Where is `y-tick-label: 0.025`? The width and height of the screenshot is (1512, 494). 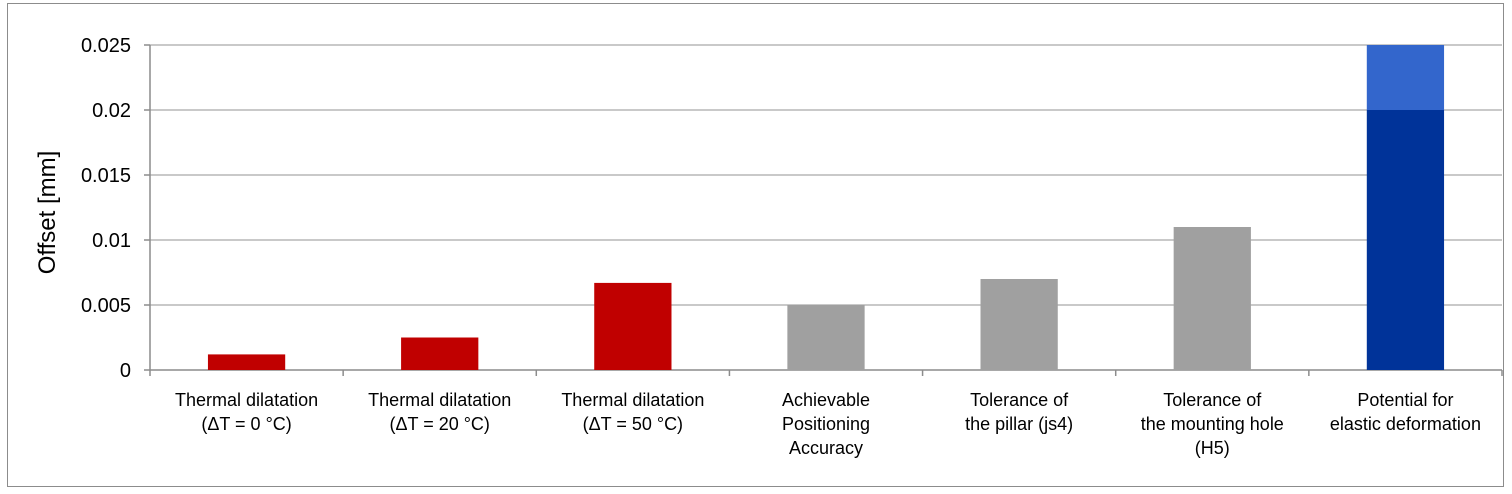 y-tick-label: 0.025 is located at coordinates (106, 46).